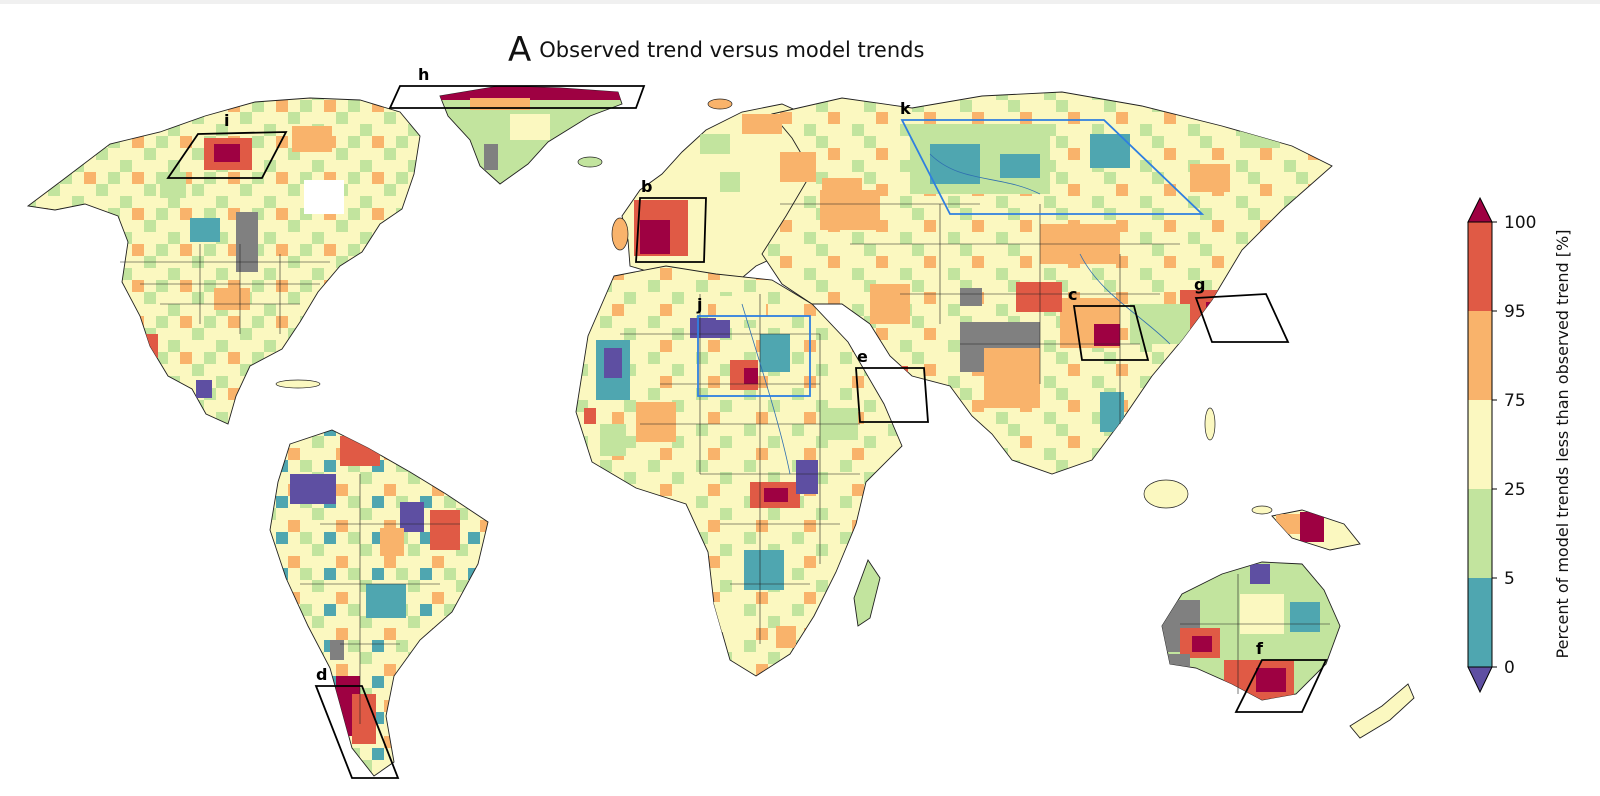 This screenshot has height=796, width=1600. What do you see at coordinates (590, 162) in the screenshot?
I see `island-iceland` at bounding box center [590, 162].